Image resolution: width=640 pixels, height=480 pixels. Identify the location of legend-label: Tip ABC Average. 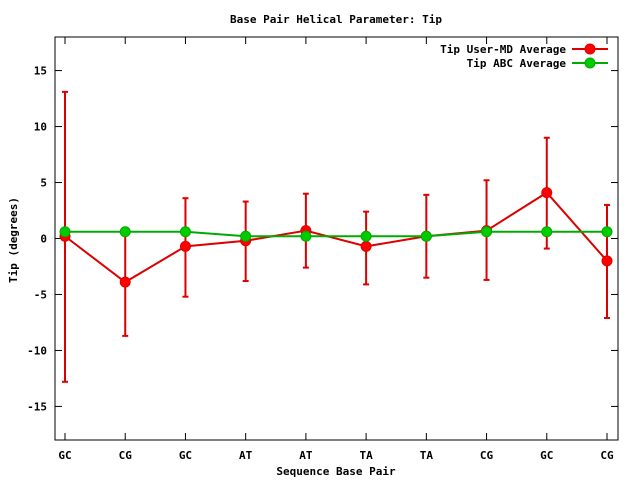
(517, 63).